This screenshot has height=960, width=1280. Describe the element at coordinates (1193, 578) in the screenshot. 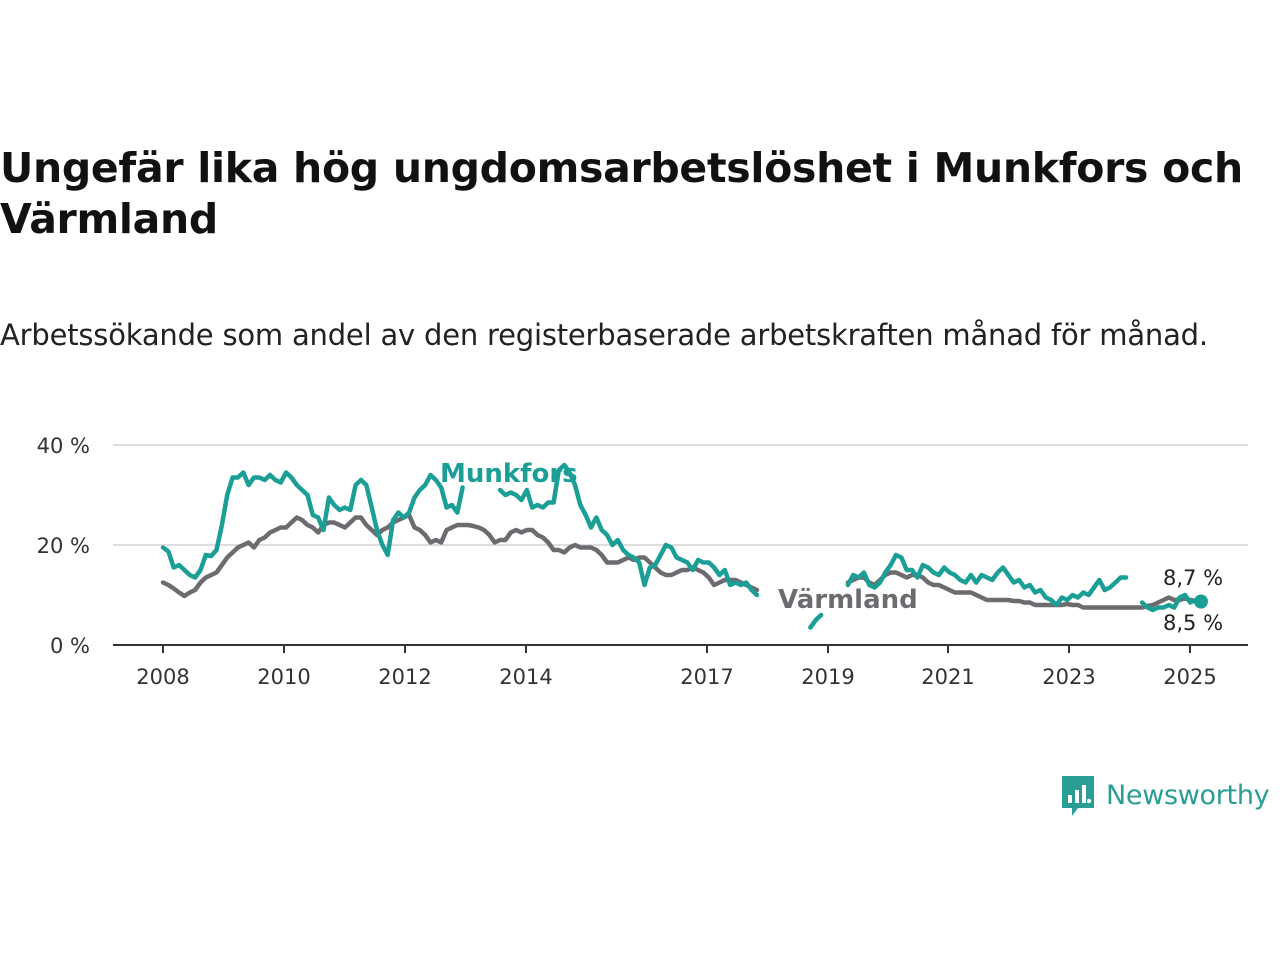

I see `end-value-munkfors: 8,7 %` at that location.